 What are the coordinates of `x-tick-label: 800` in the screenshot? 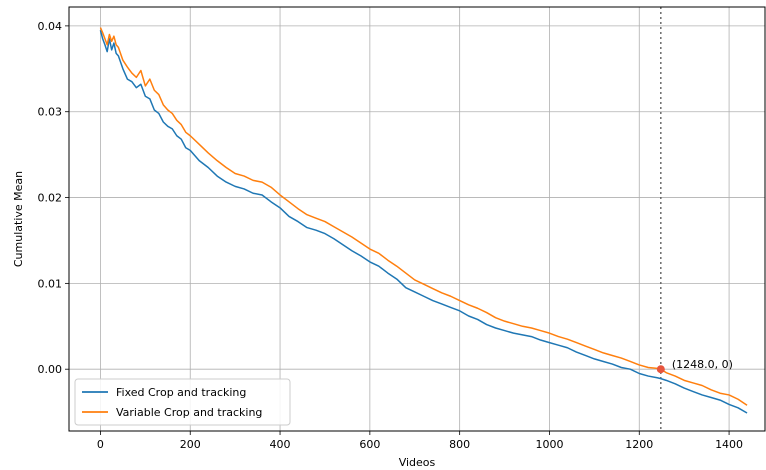 It's located at (459, 444).